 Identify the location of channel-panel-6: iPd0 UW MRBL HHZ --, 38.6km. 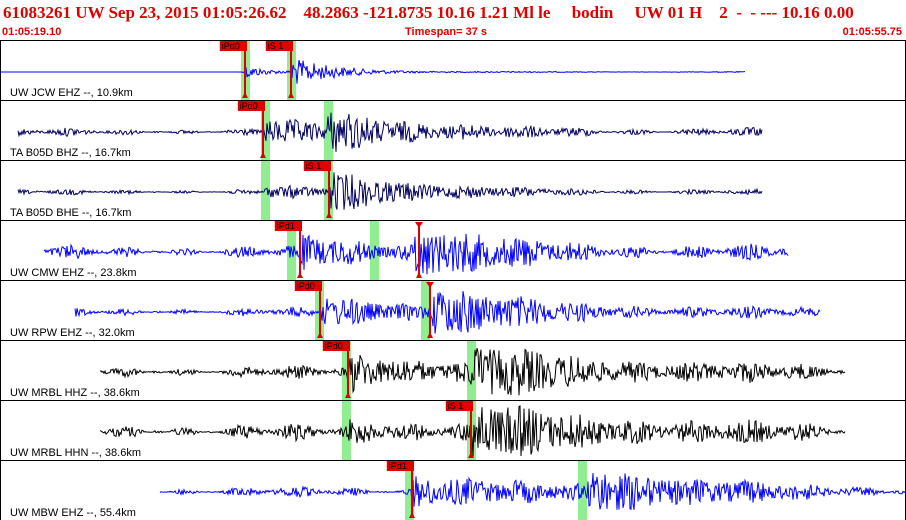
(453, 370).